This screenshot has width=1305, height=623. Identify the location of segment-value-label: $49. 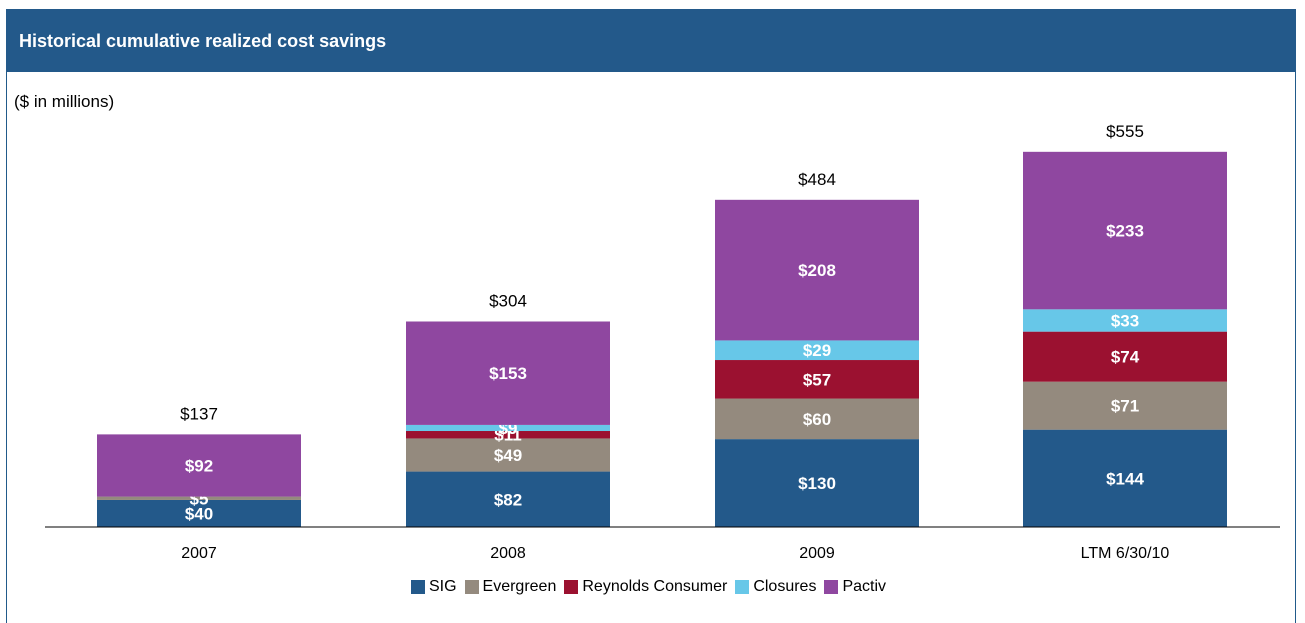
(508, 455).